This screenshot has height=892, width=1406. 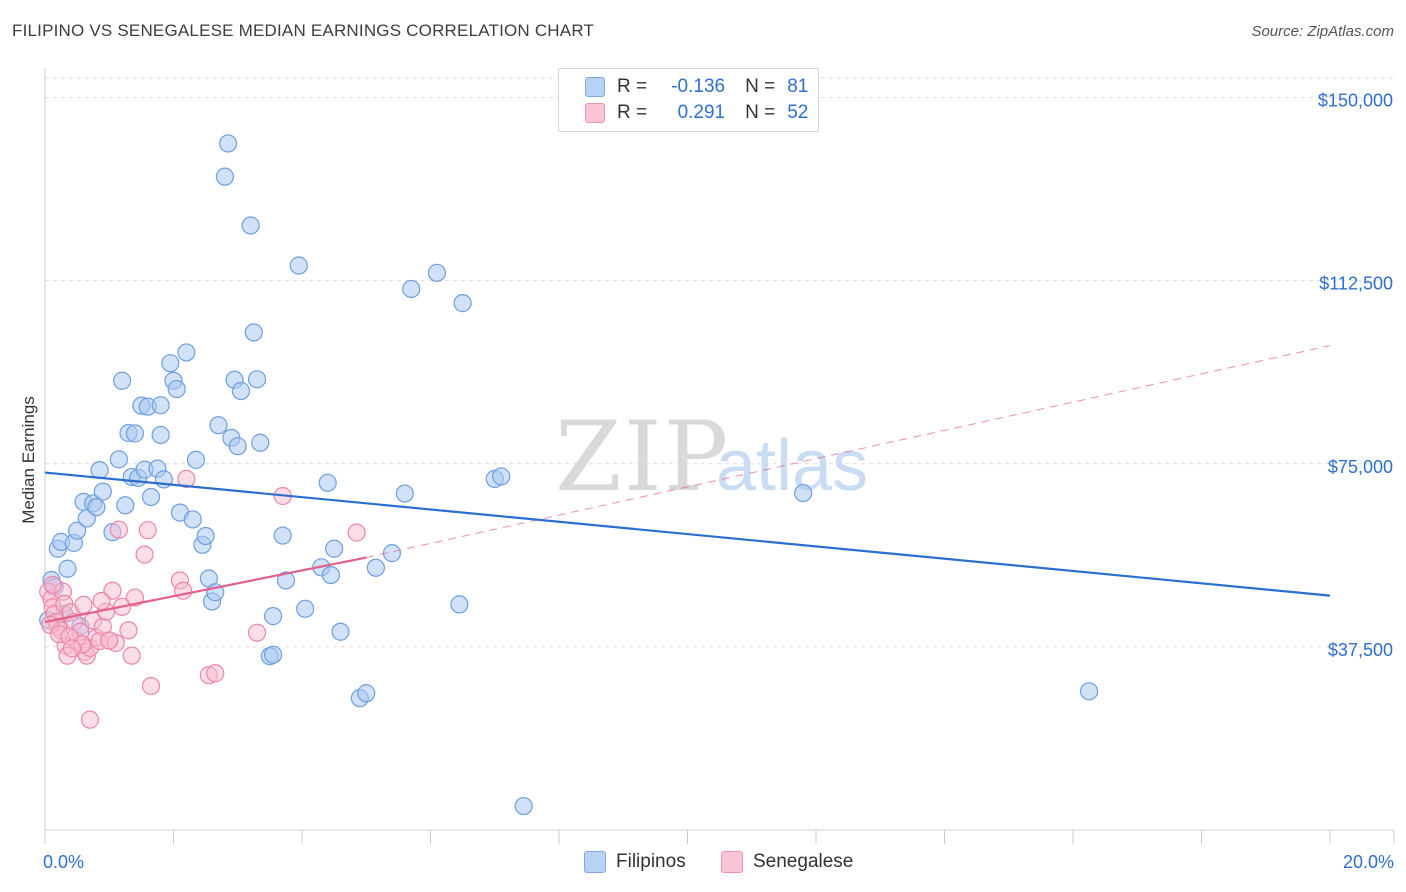 I want to click on watermark-atlas: atlas, so click(x=792, y=466).